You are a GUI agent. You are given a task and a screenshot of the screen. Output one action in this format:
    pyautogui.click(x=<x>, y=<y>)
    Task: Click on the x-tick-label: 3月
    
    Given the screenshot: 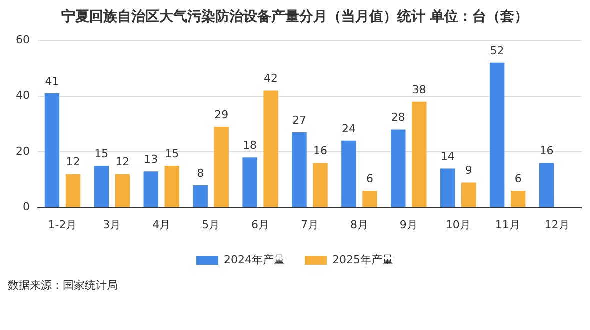 What is the action you would take?
    pyautogui.click(x=112, y=225)
    